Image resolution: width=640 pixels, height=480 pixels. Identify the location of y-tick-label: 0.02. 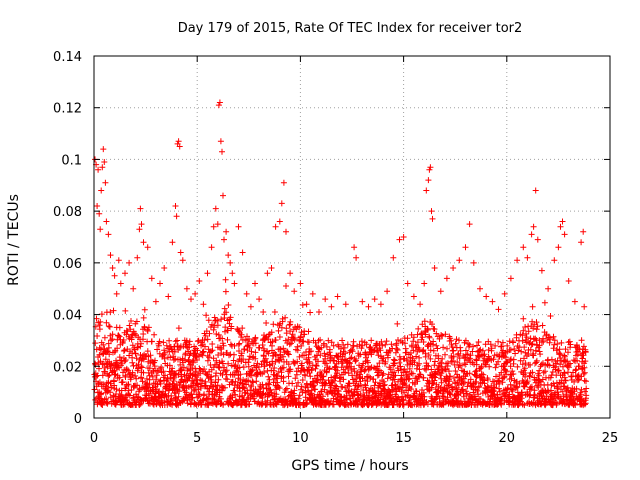
(67, 367).